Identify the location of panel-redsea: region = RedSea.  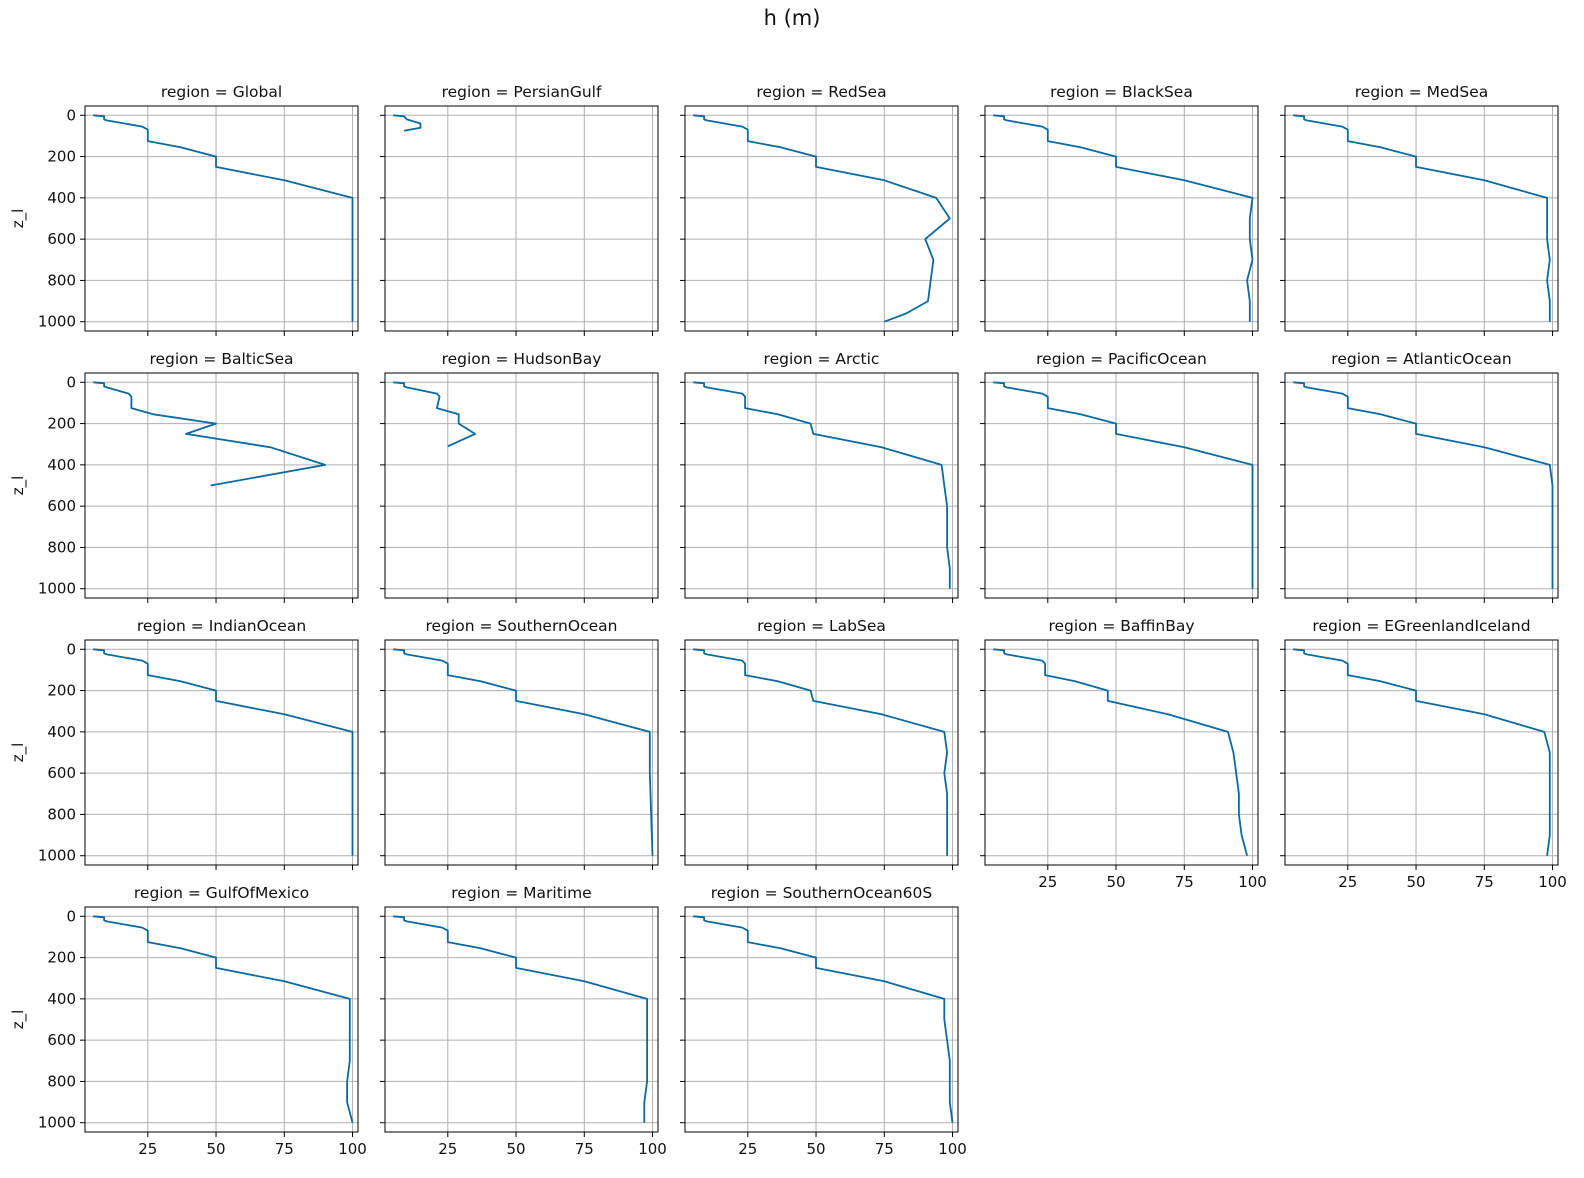
(819, 209).